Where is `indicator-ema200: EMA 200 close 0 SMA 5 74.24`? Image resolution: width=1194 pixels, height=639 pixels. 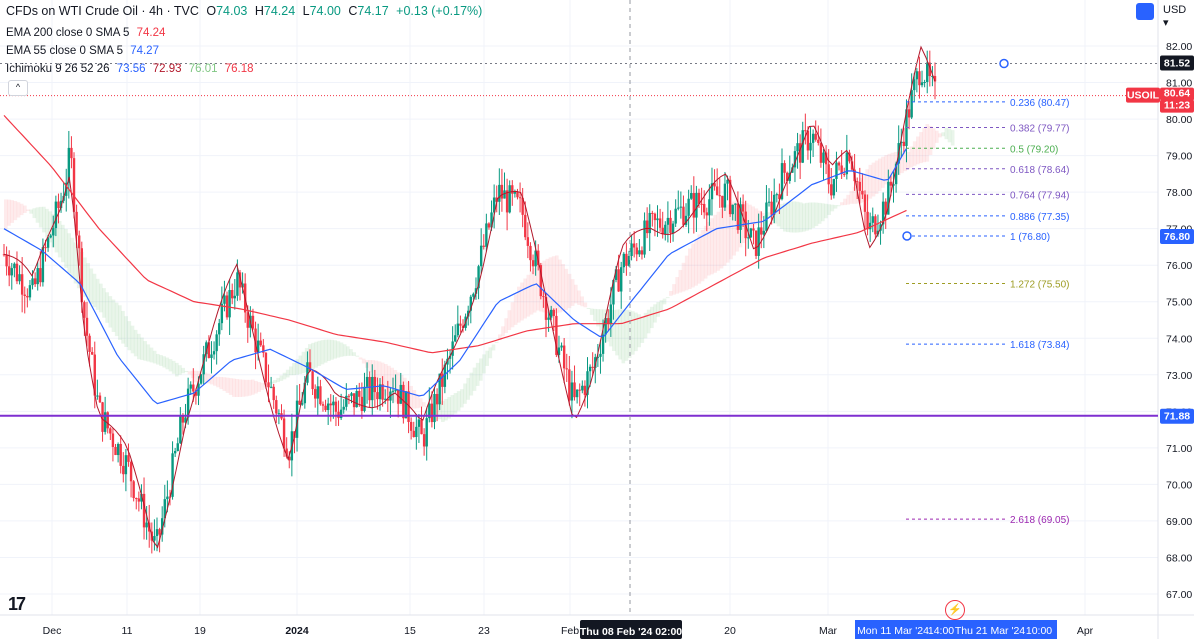
indicator-ema200: EMA 200 close 0 SMA 5 74.24 is located at coordinates (87, 33).